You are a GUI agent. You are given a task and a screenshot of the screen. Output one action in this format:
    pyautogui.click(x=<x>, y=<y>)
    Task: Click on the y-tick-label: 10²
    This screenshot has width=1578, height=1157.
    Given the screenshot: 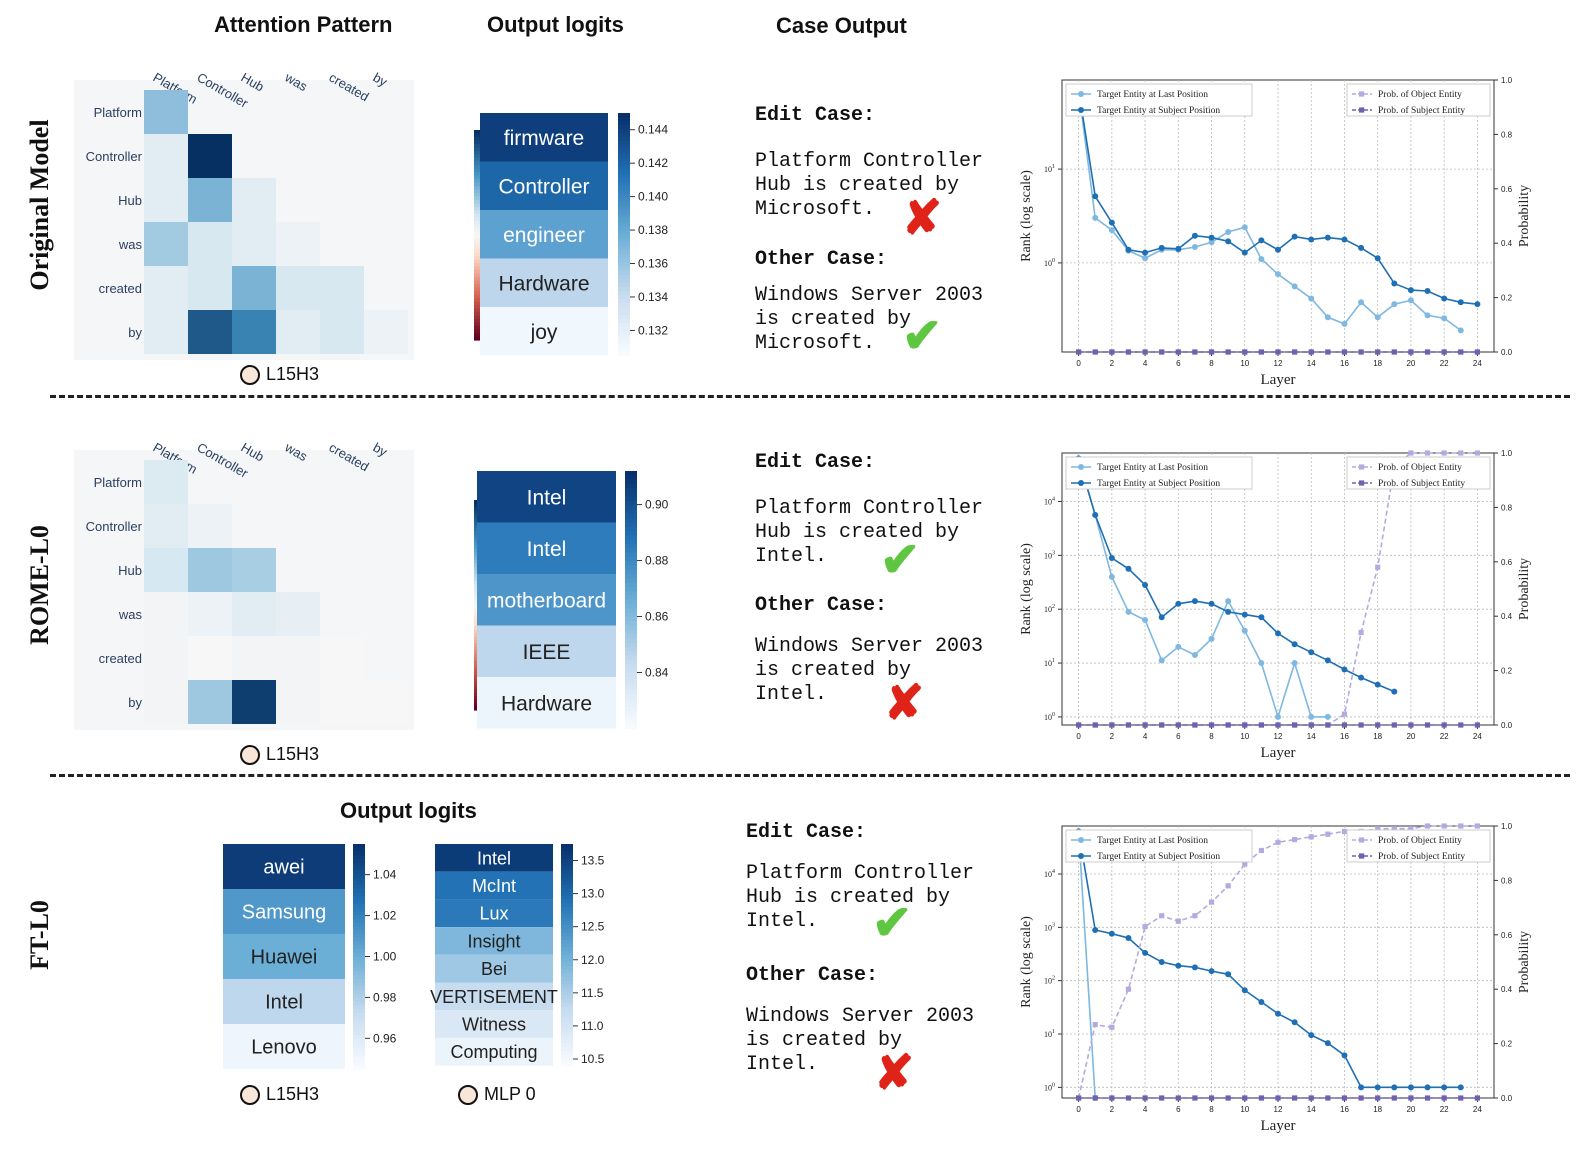 What is the action you would take?
    pyautogui.click(x=1049, y=609)
    